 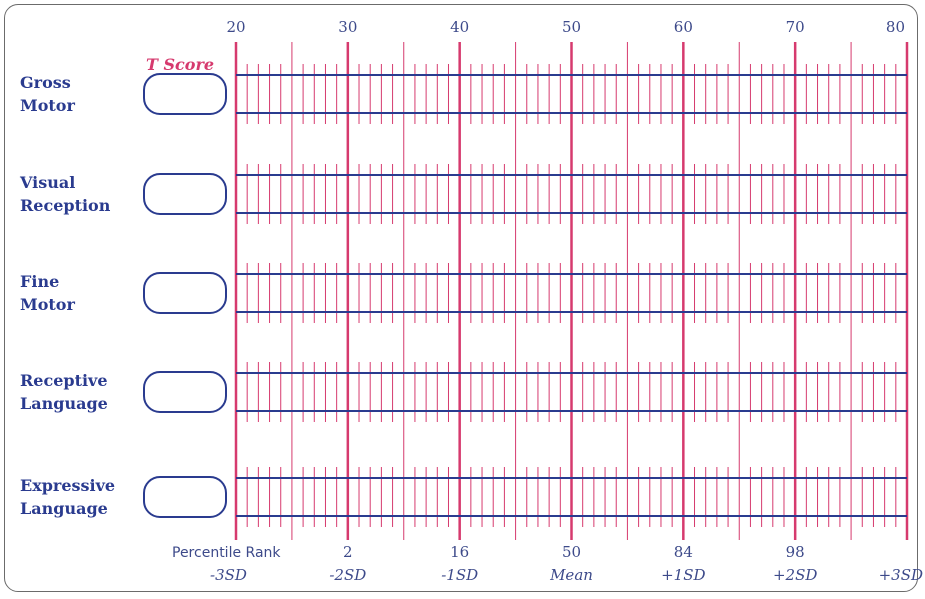 I want to click on domain-label-line1: Fine, so click(x=39, y=281).